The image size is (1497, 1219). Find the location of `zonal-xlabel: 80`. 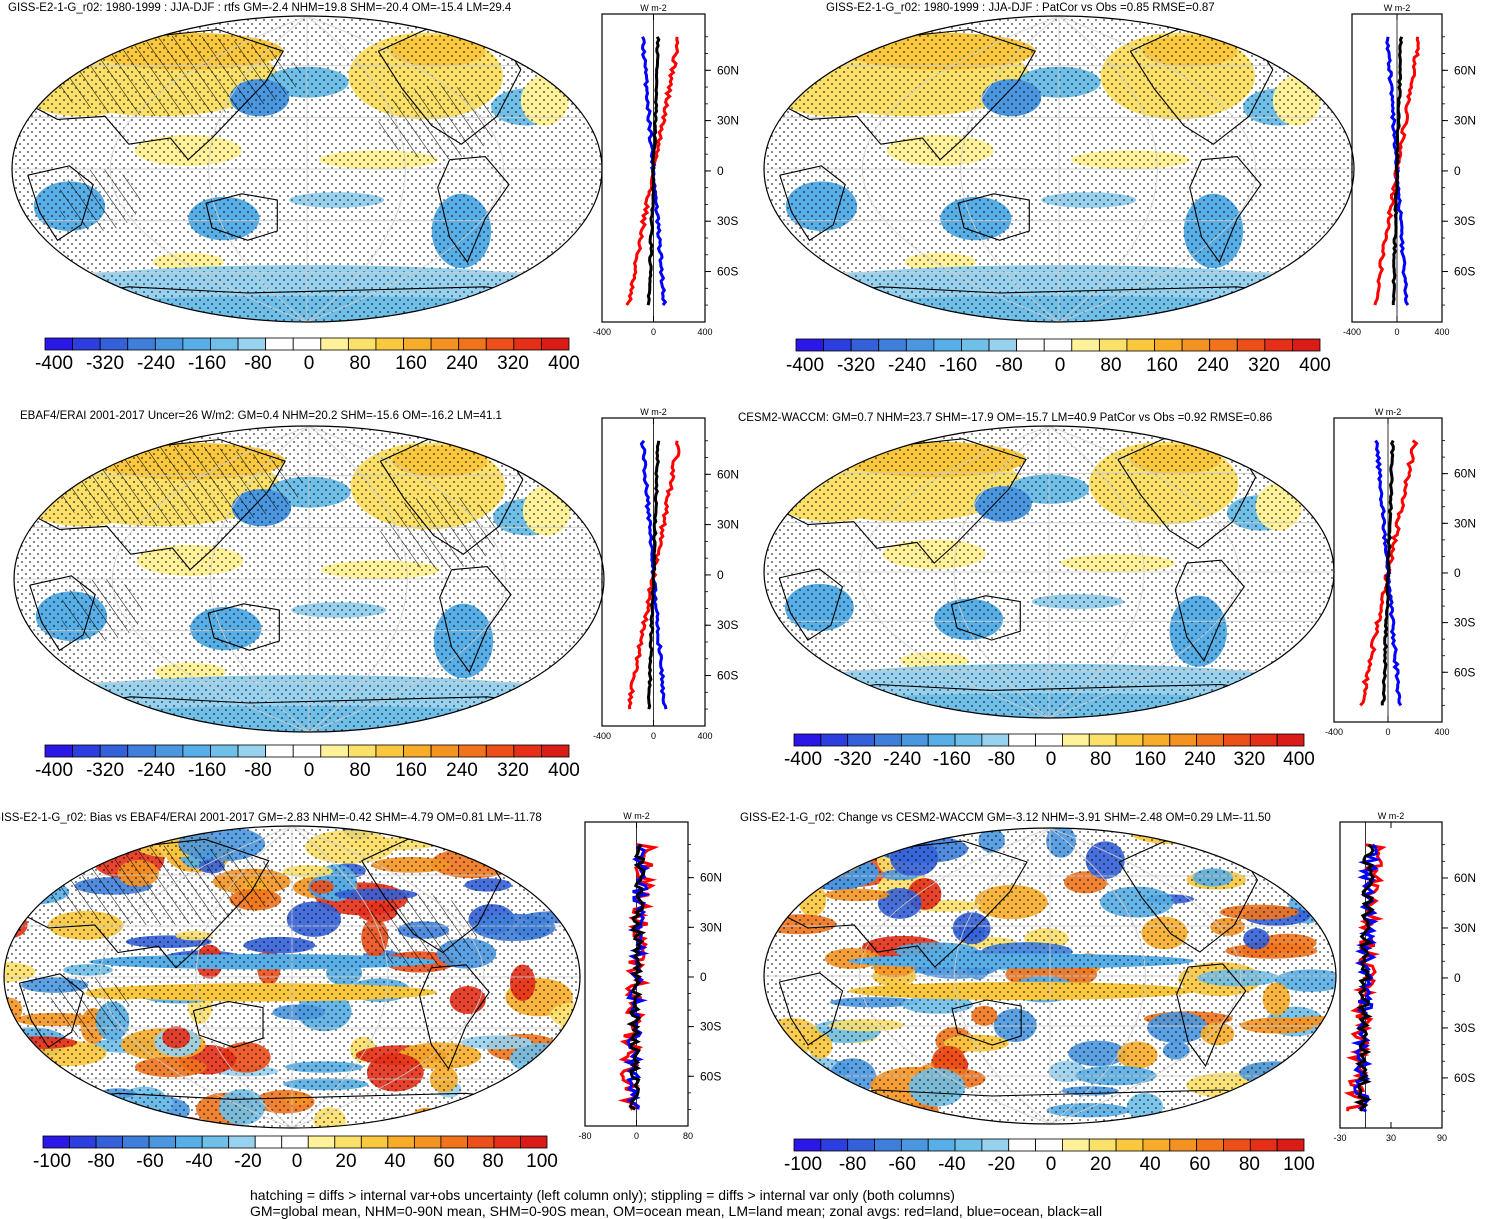

zonal-xlabel: 80 is located at coordinates (688, 1136).